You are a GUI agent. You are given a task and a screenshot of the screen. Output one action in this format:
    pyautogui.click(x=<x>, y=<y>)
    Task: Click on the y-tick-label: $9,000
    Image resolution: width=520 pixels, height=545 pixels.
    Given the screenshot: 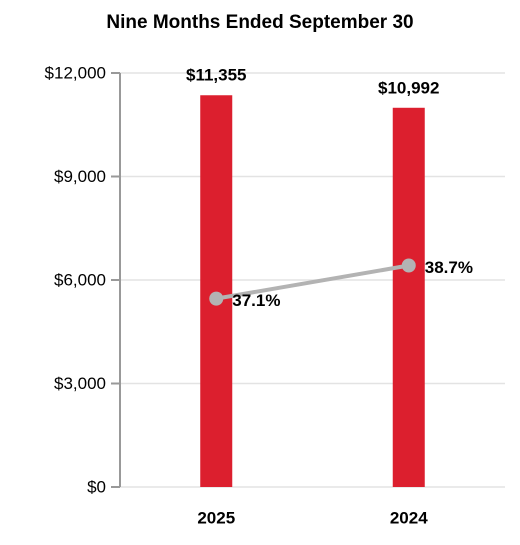 What is the action you would take?
    pyautogui.click(x=80, y=176)
    